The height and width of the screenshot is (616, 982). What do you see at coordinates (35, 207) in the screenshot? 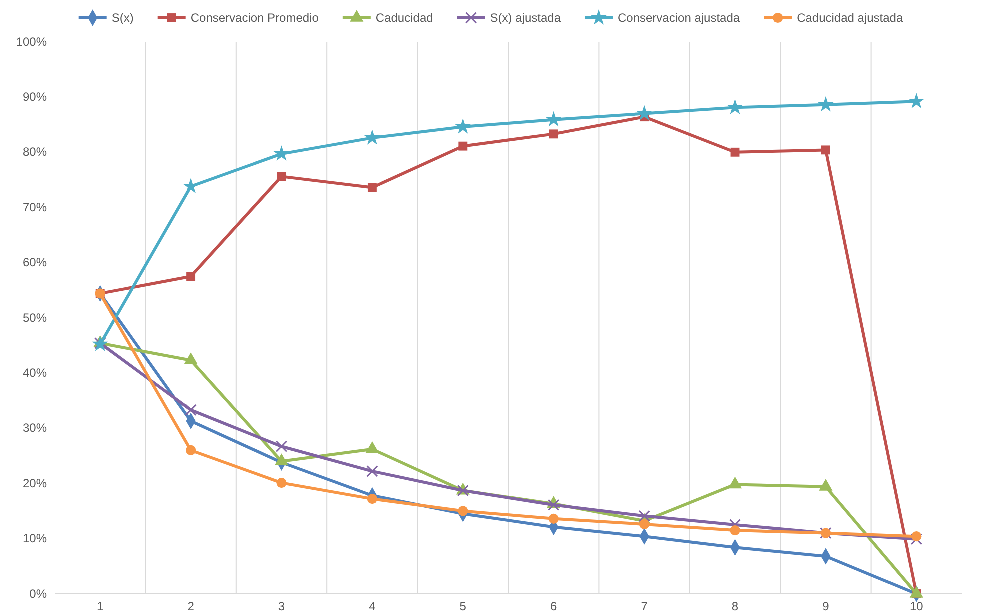
I see `y-tick-label: 70%` at bounding box center [35, 207].